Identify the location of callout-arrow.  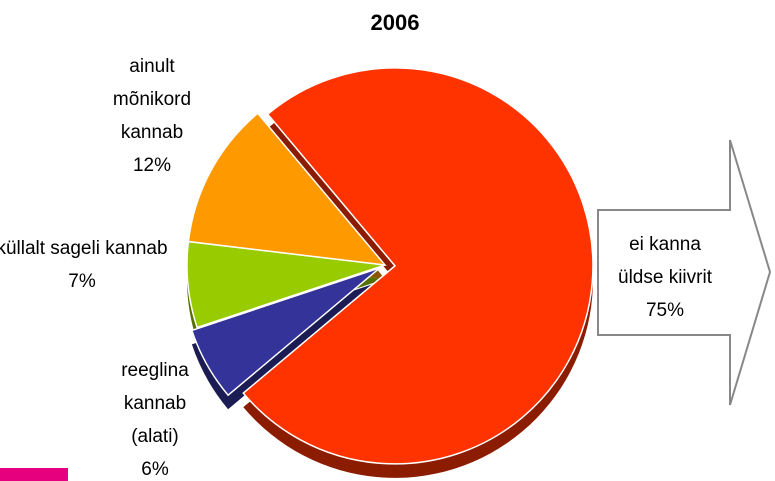
(684, 272).